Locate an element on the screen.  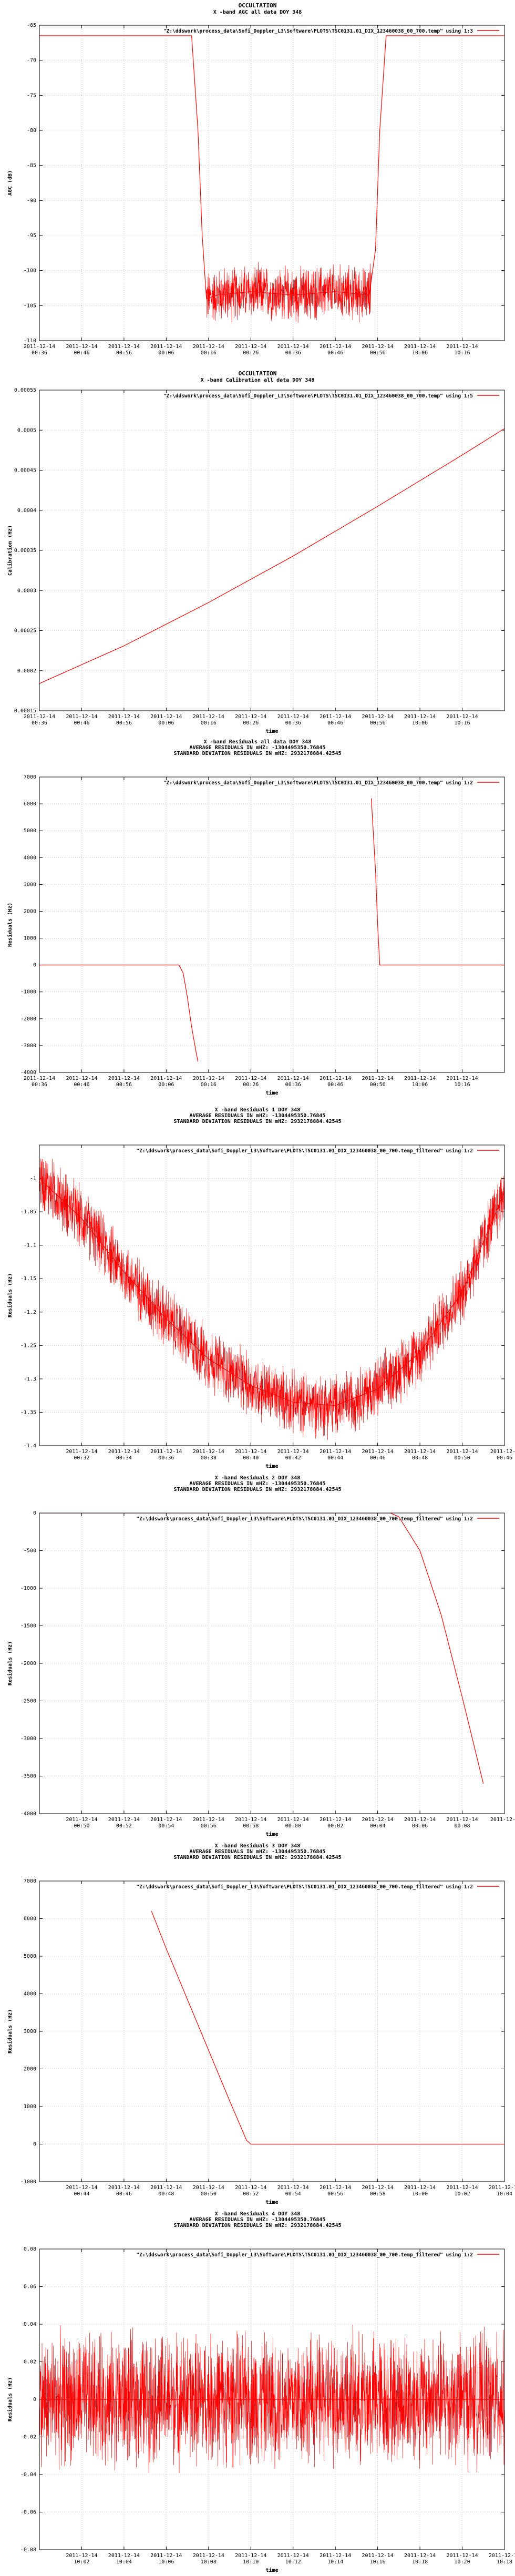
x-tick-label-time: 10:14 is located at coordinates (335, 2562).